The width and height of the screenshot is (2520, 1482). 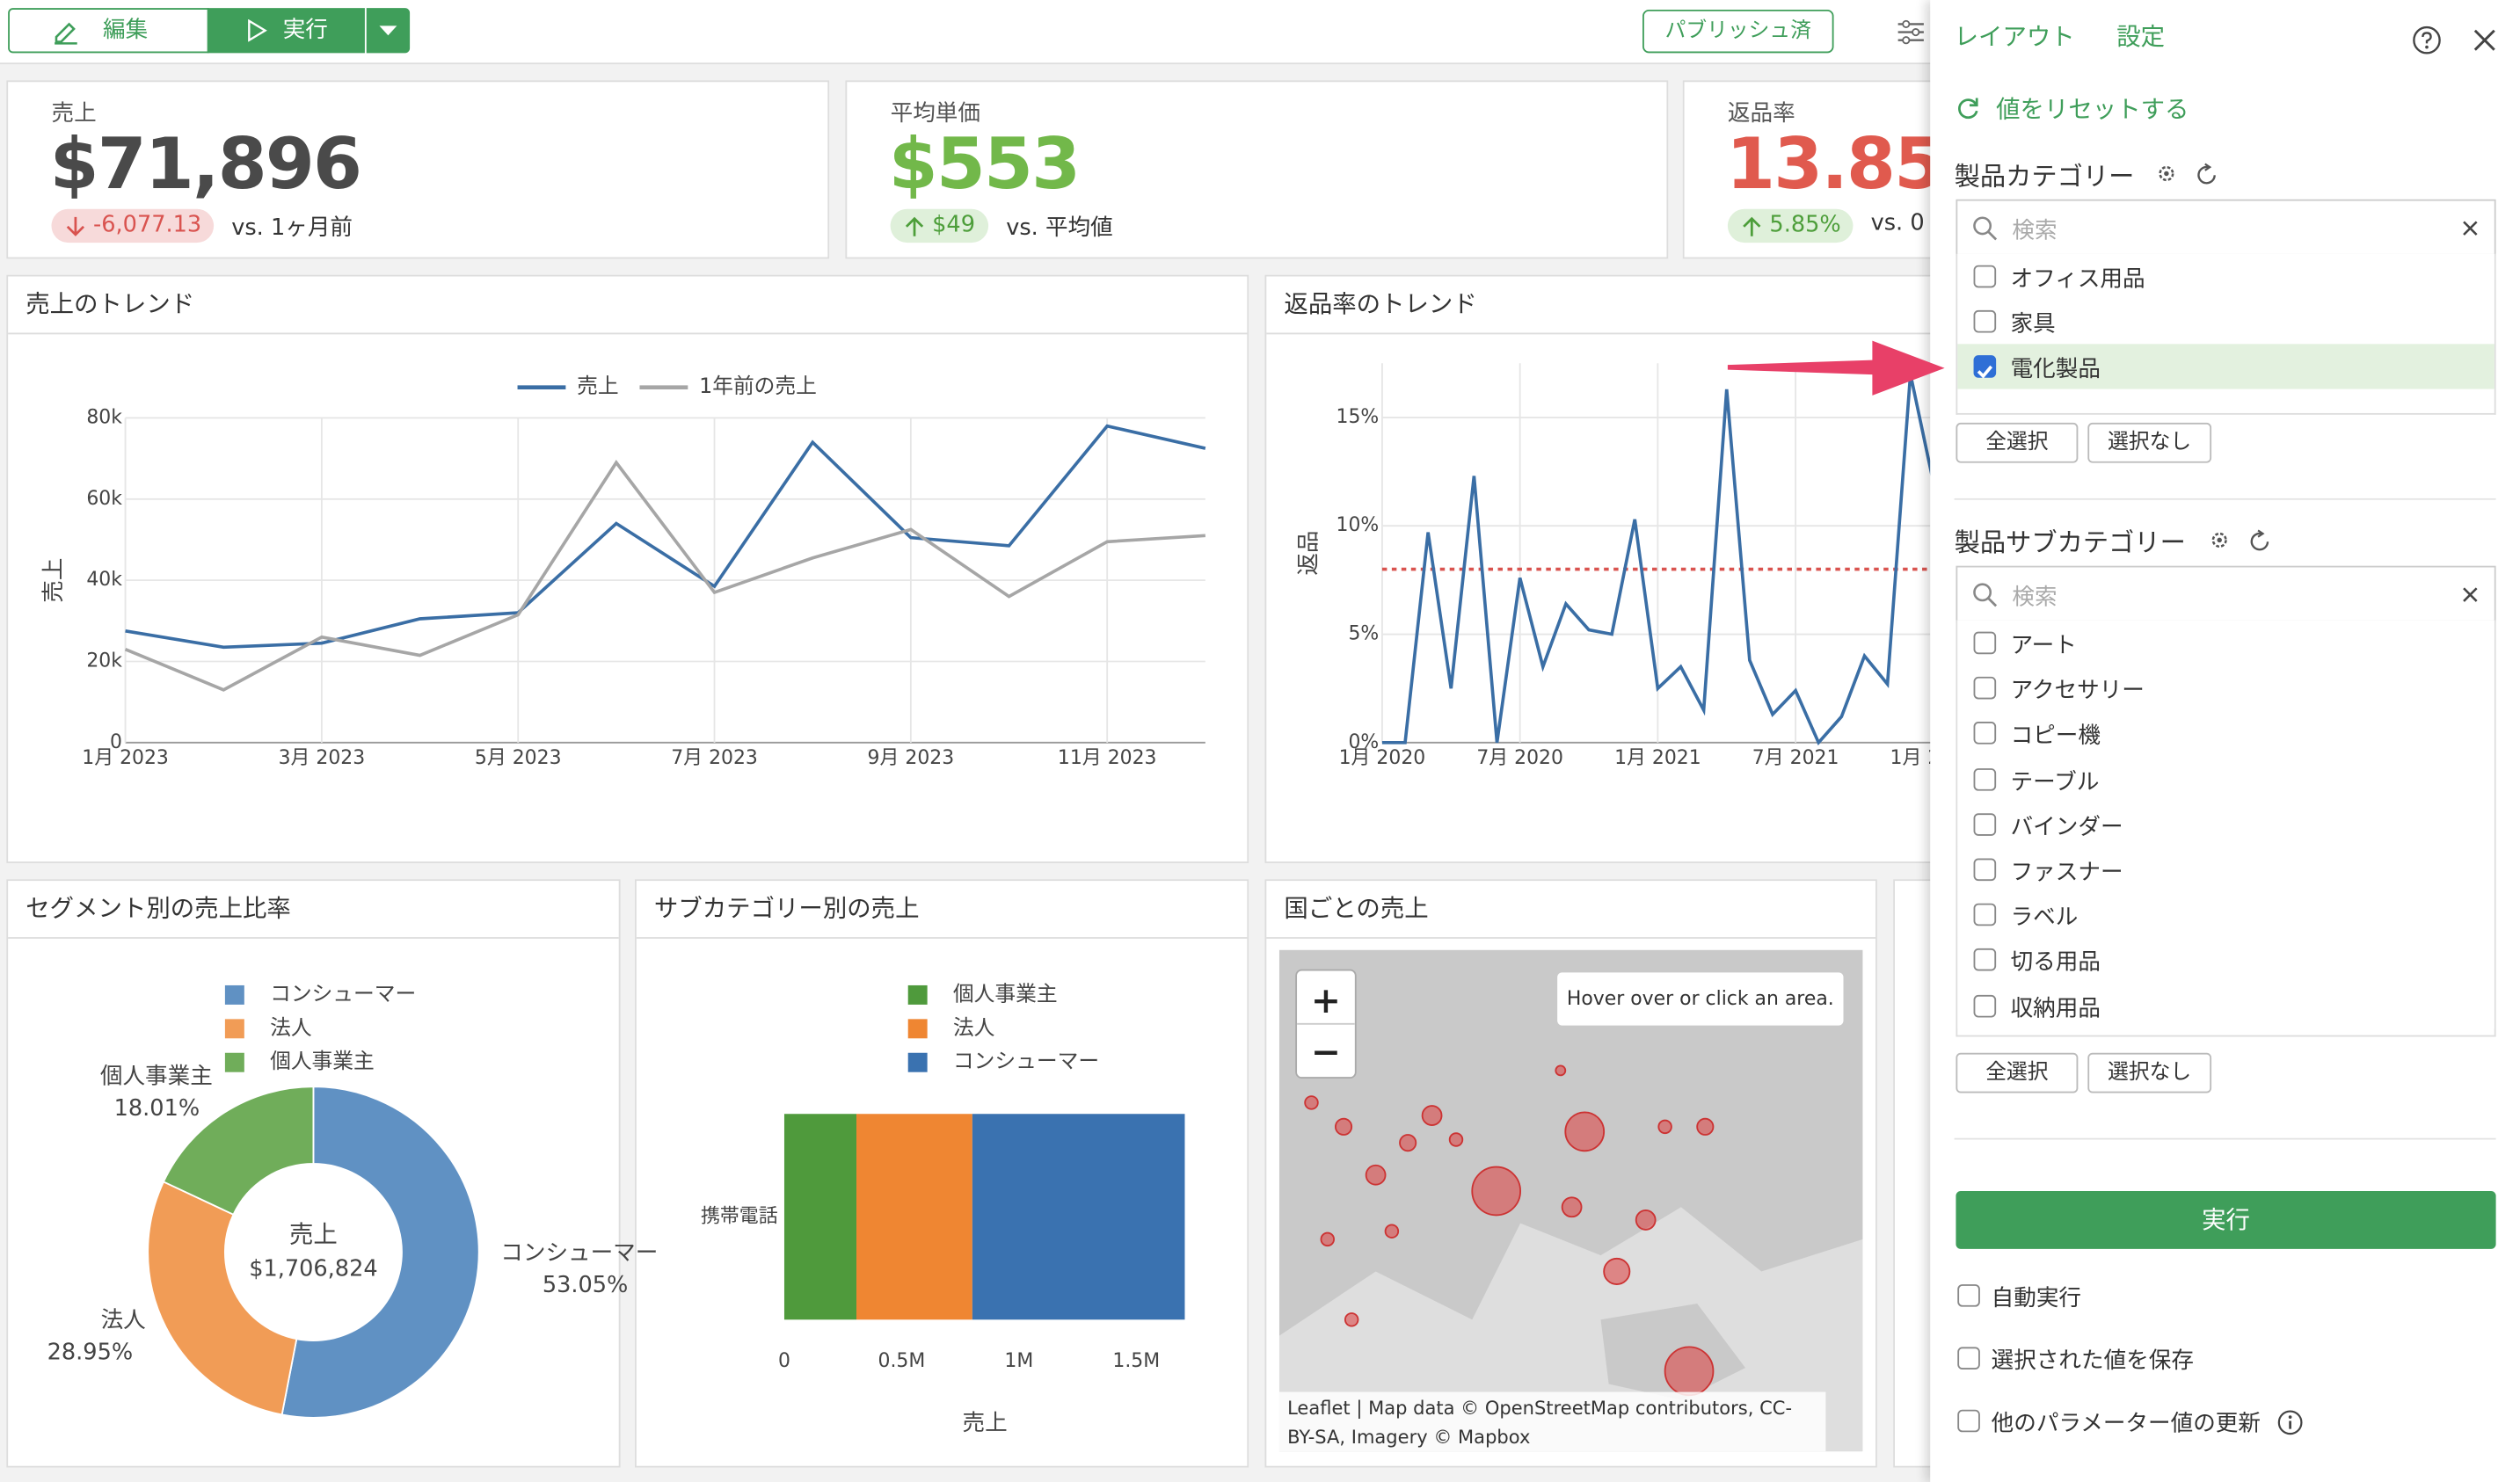 I want to click on option-row: 電化製品, so click(x=2226, y=366).